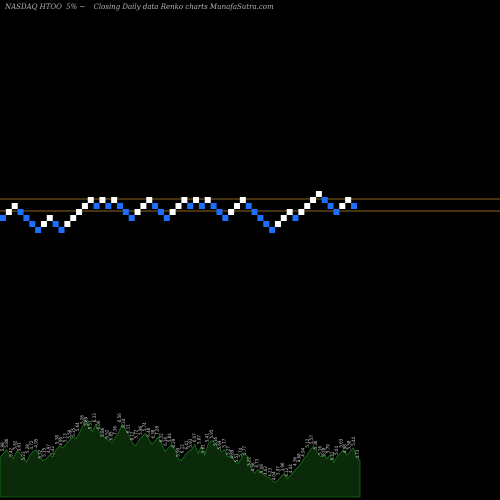  Describe the element at coordinates (123, 422) in the screenshot. I see `volume-label: 6.24` at that location.